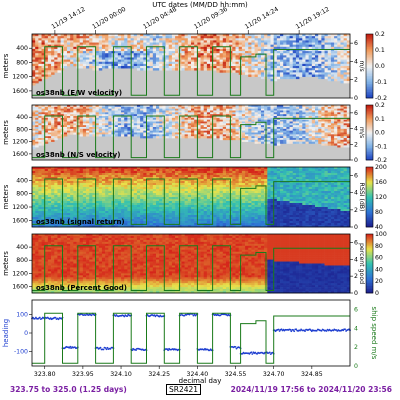  I want to click on speed-axis-label: ship speed m/s, so click(374, 333).